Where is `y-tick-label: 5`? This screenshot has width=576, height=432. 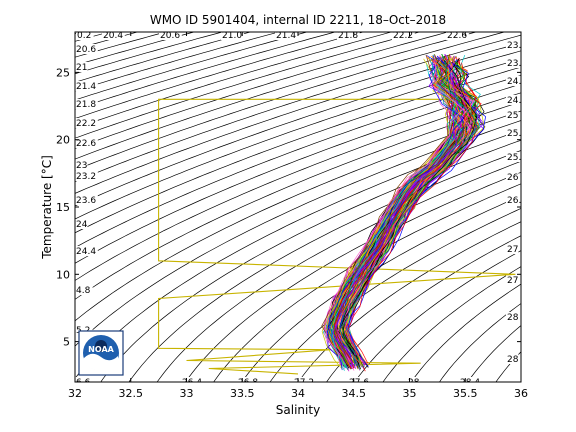 y-tick-label: 5 is located at coordinates (66, 342).